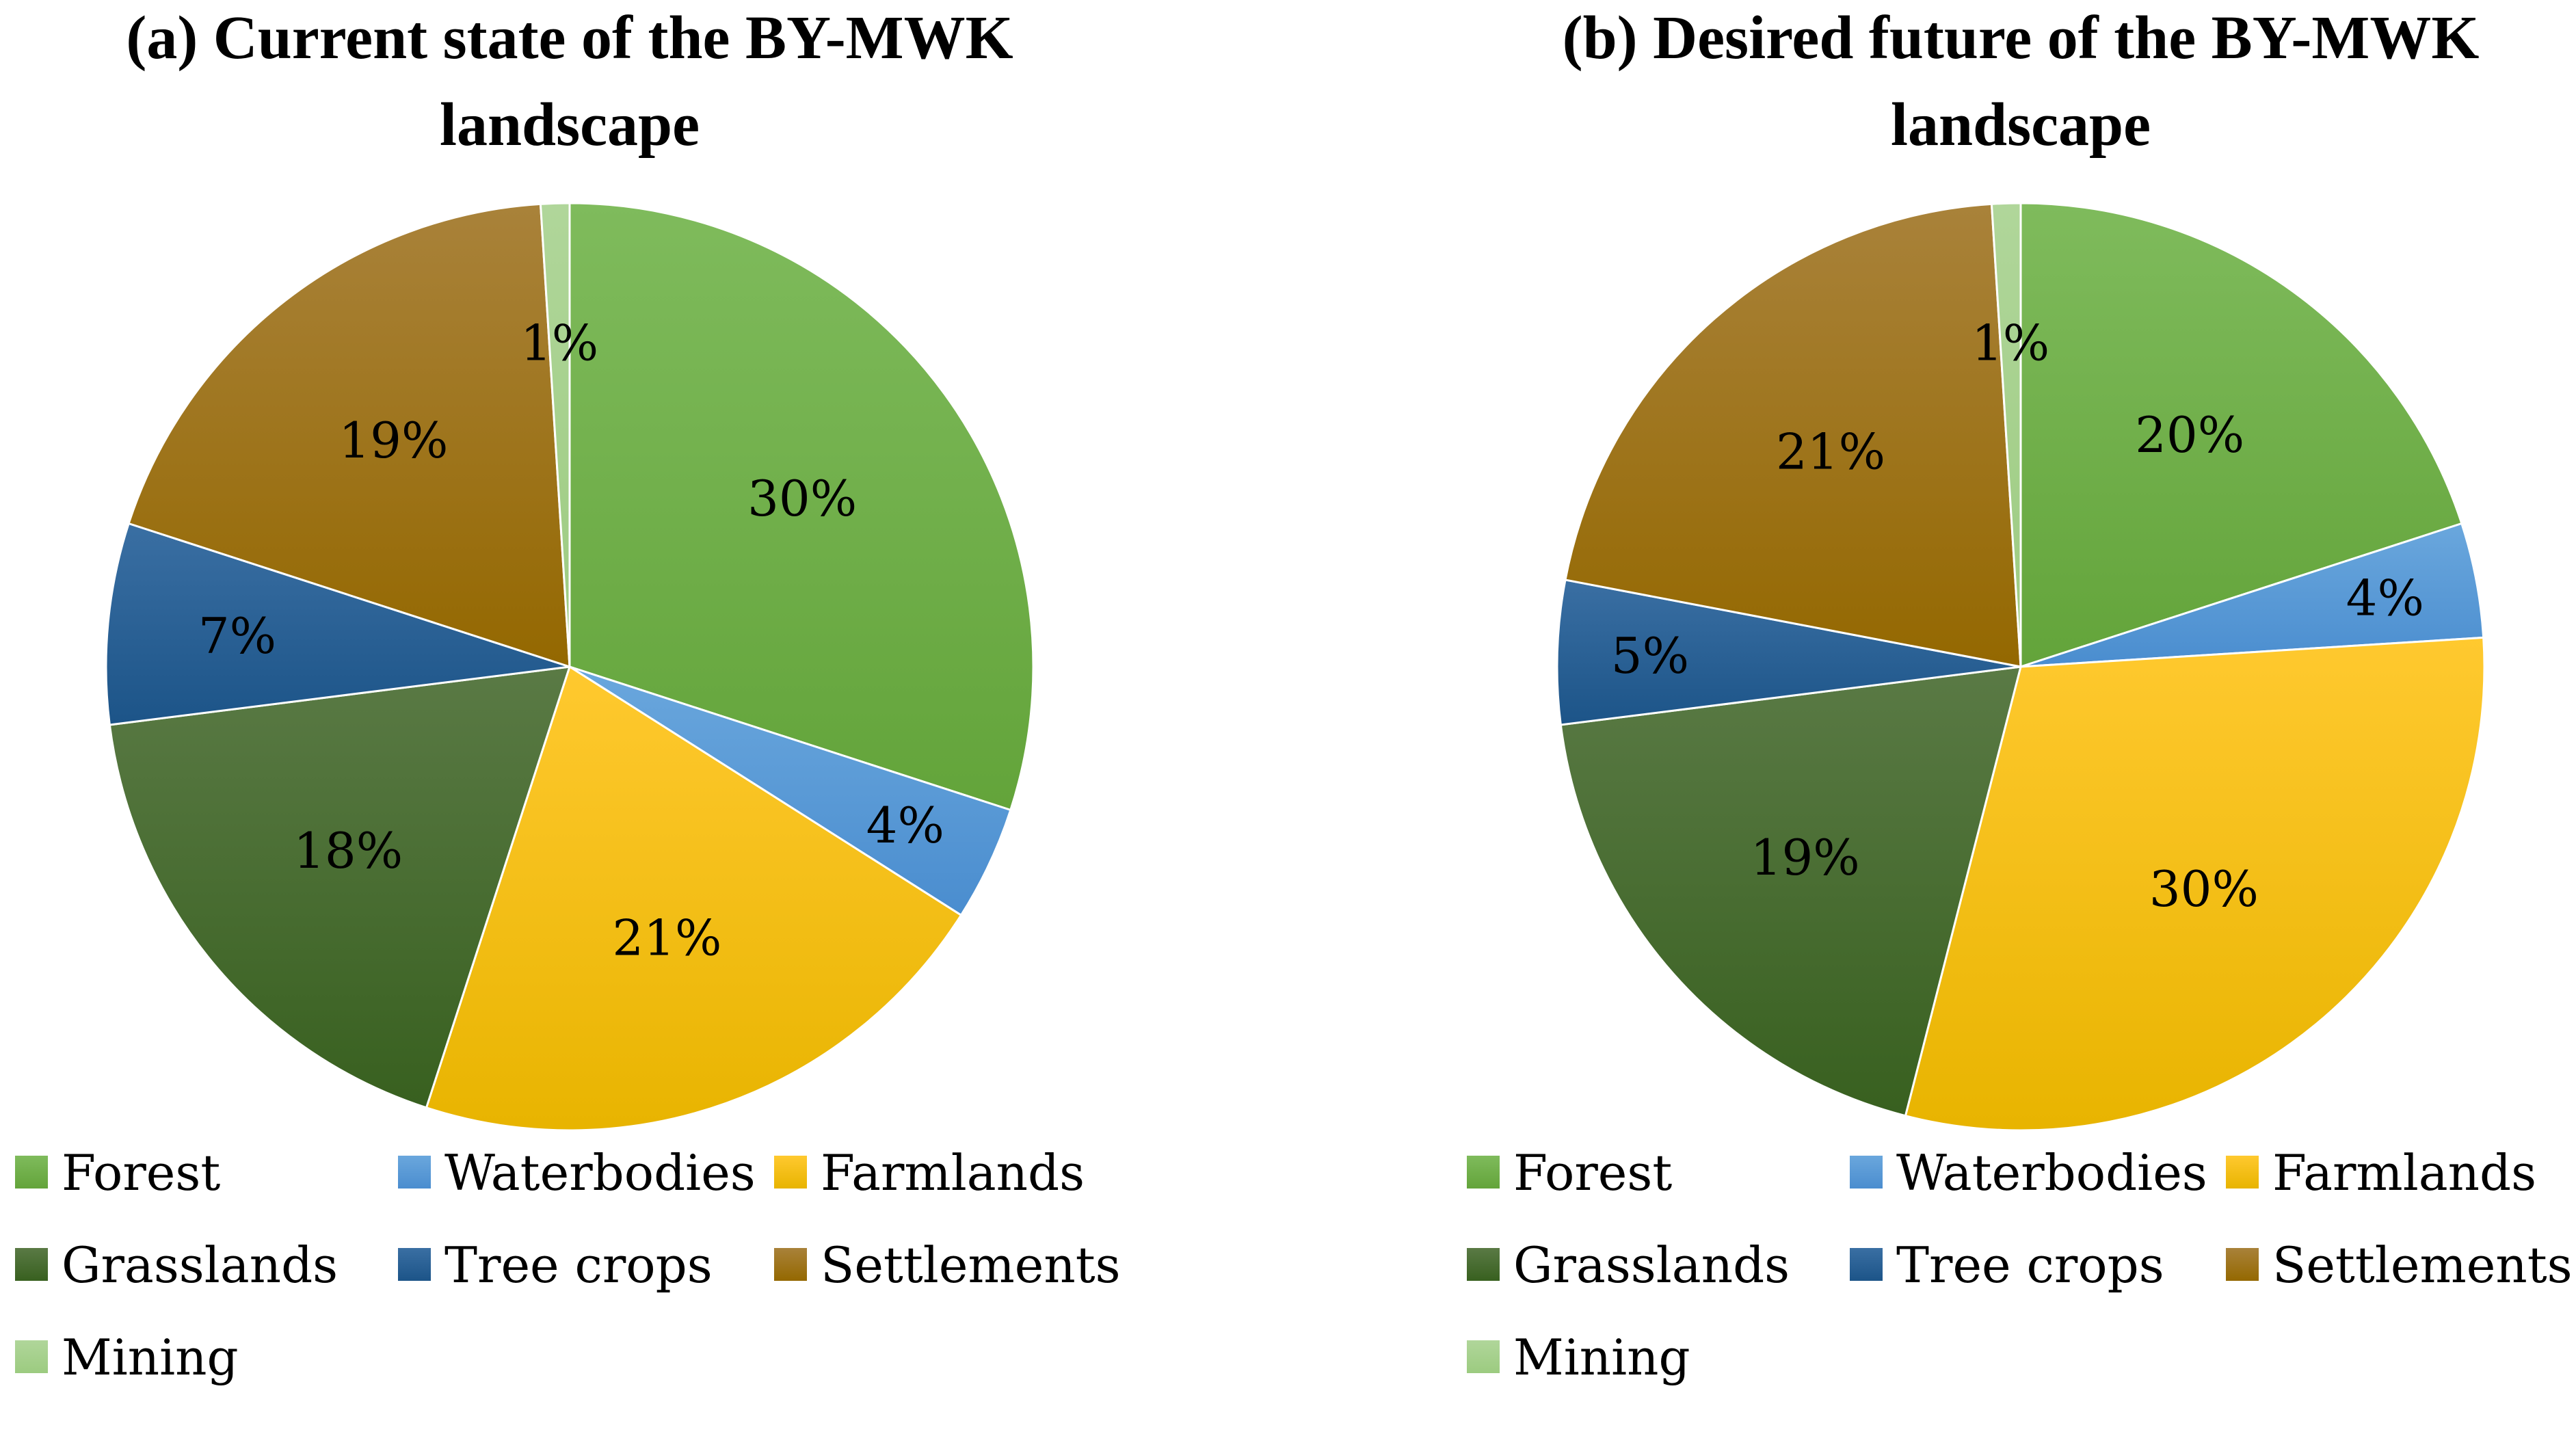 The width and height of the screenshot is (2576, 1434). Describe the element at coordinates (393, 440) in the screenshot. I see `data-label-settlements: 19%` at that location.